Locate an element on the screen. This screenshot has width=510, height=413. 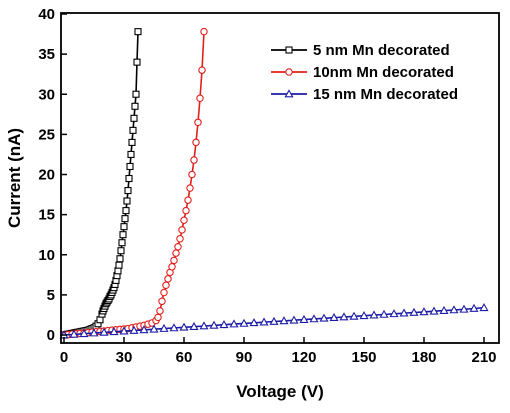
legend-label: 5 nm Mn decorated is located at coordinates (381, 50).